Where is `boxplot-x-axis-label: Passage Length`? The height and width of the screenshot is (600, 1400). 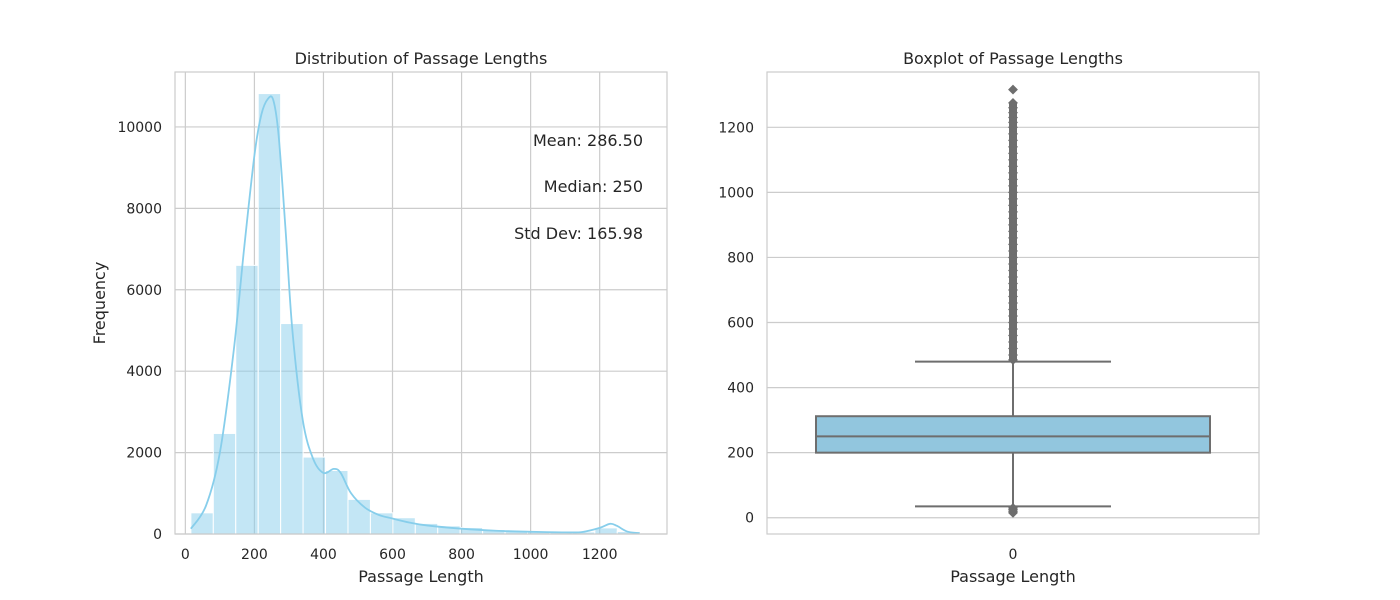 boxplot-x-axis-label: Passage Length is located at coordinates (1012, 576).